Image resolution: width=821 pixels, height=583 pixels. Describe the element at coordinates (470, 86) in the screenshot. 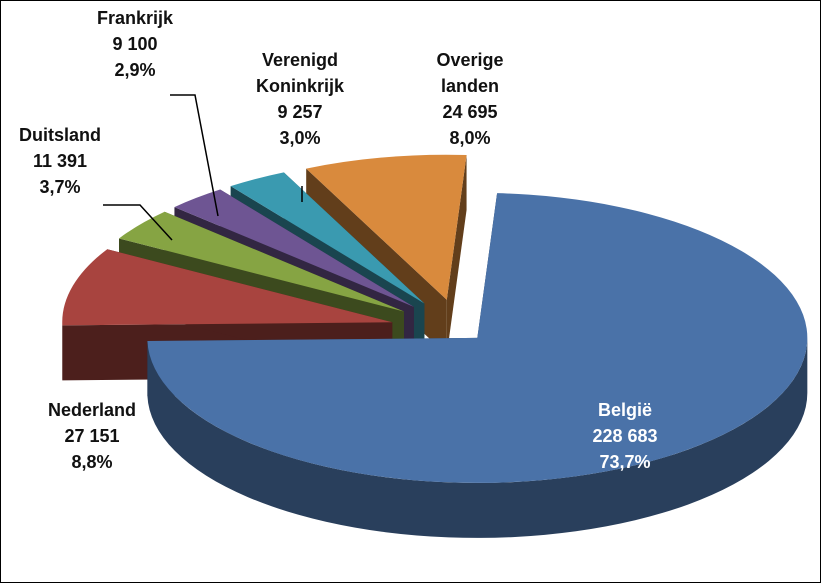

I see `category-label-line: landen` at that location.